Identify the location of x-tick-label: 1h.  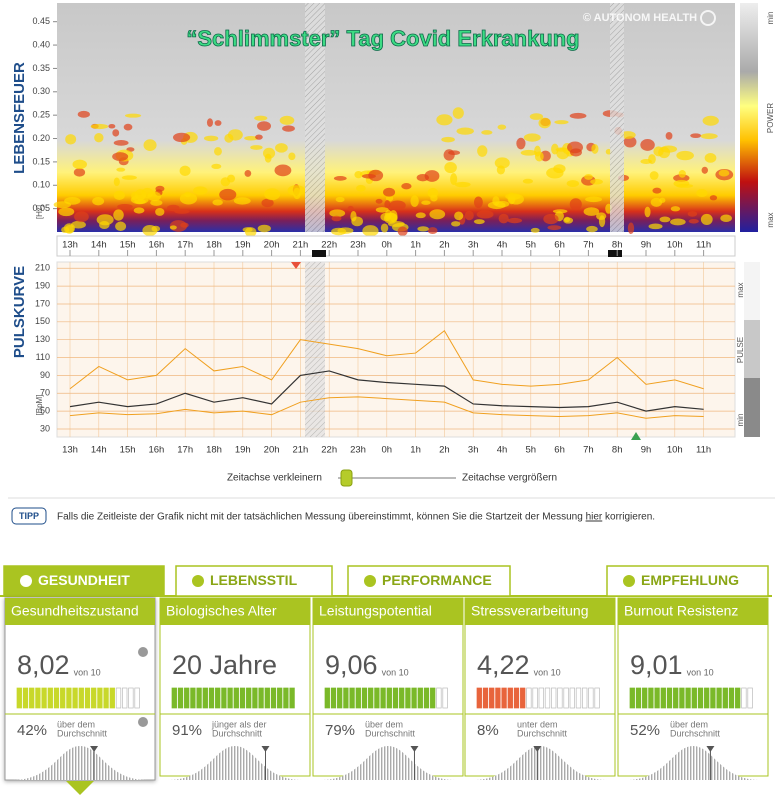
(415, 450).